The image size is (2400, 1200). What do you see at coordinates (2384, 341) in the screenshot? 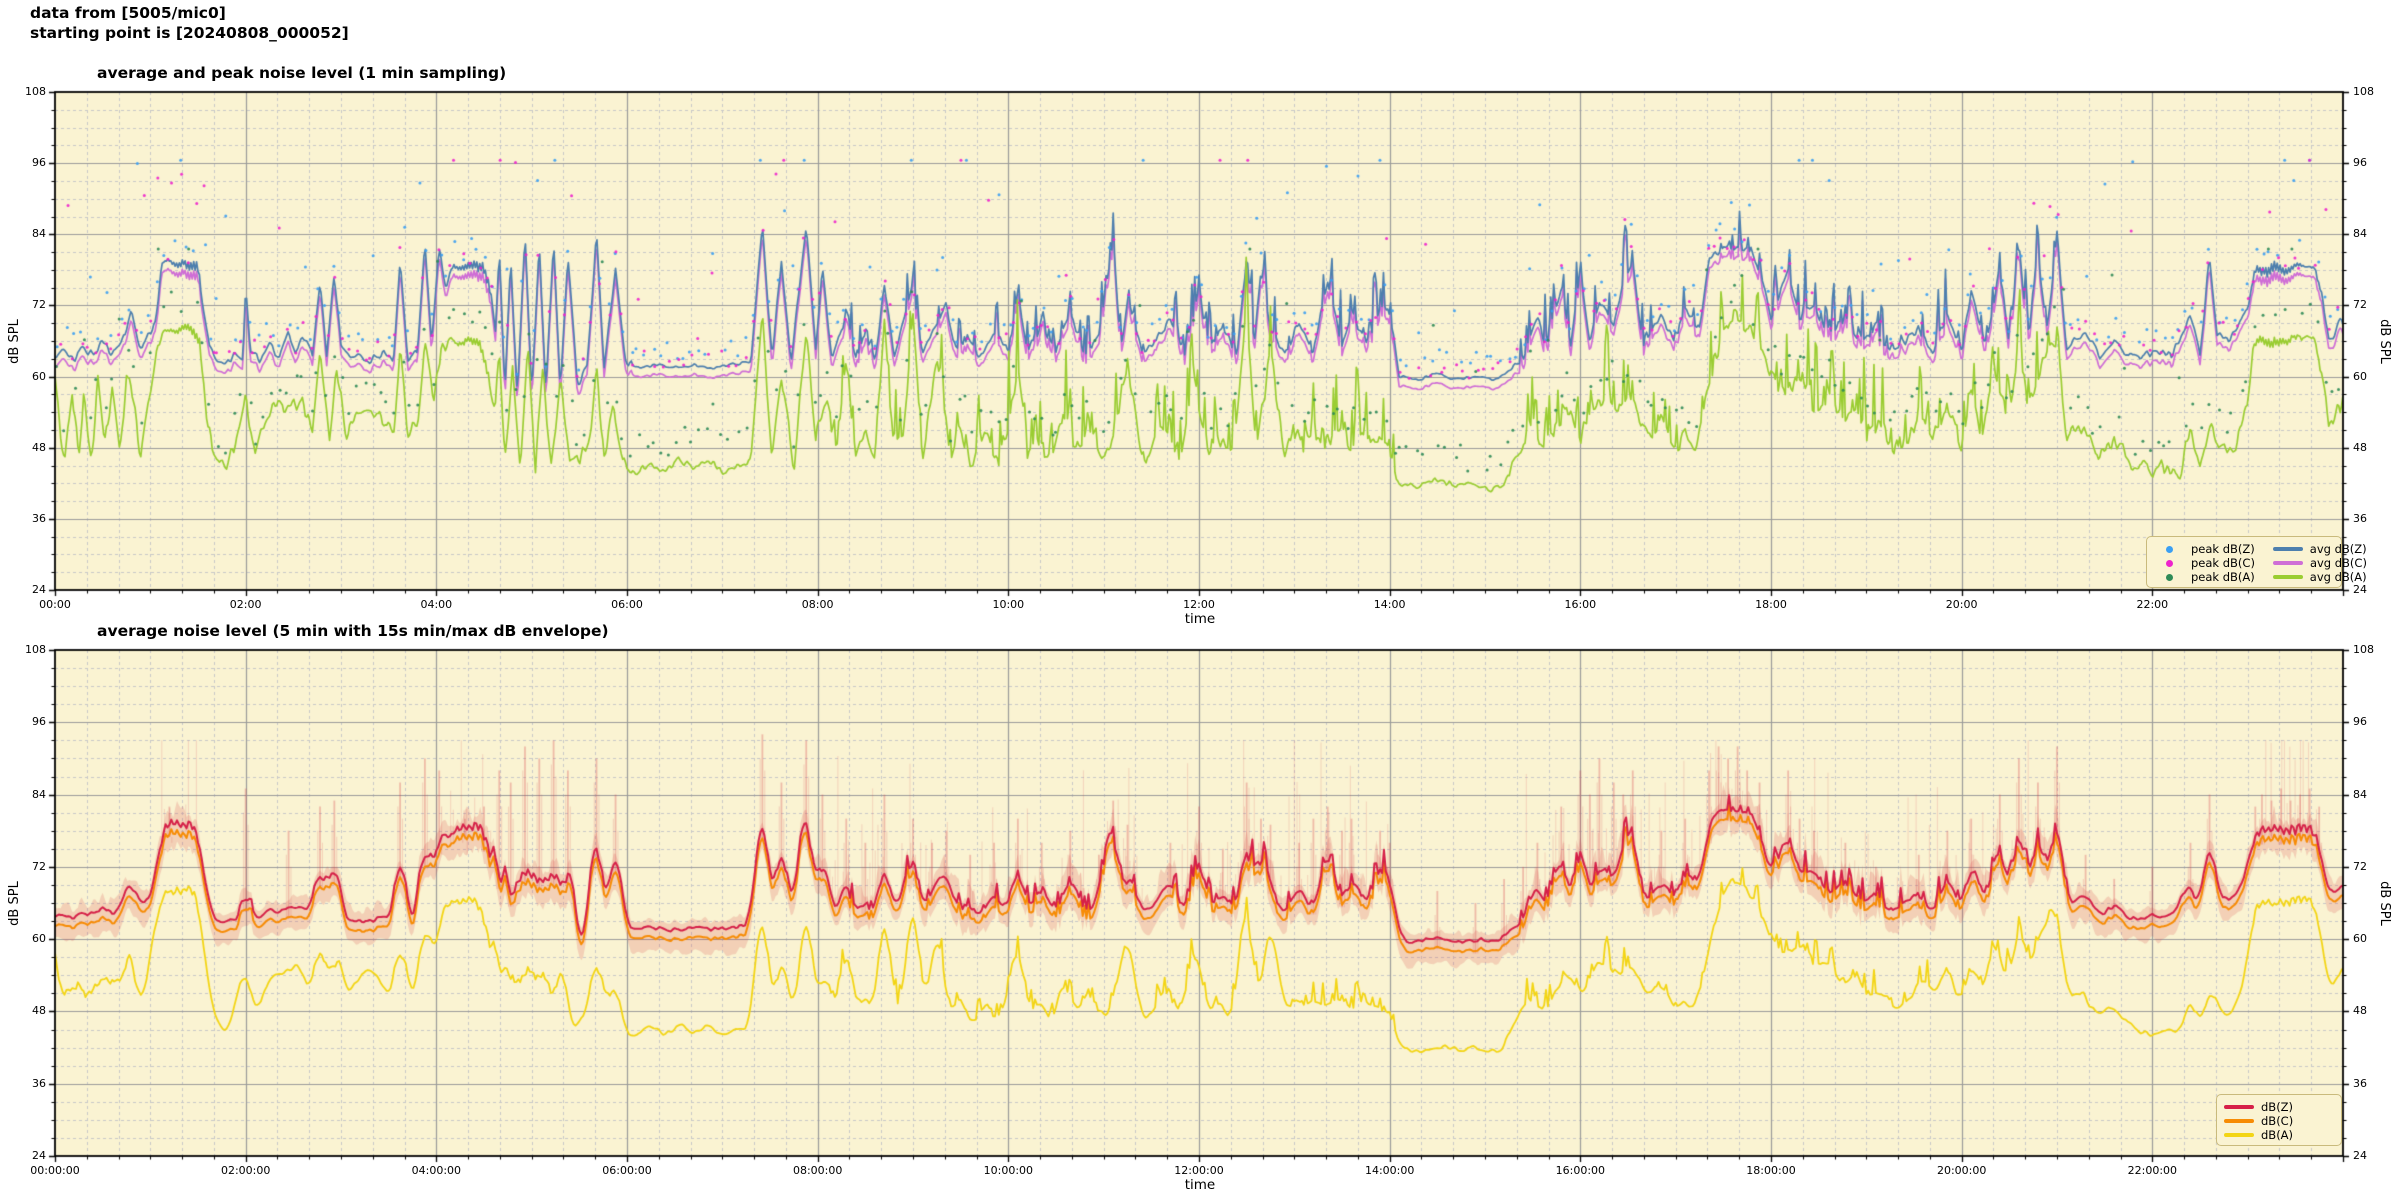
I see `top-chart-ylabel-right: dB SPL` at bounding box center [2384, 341].